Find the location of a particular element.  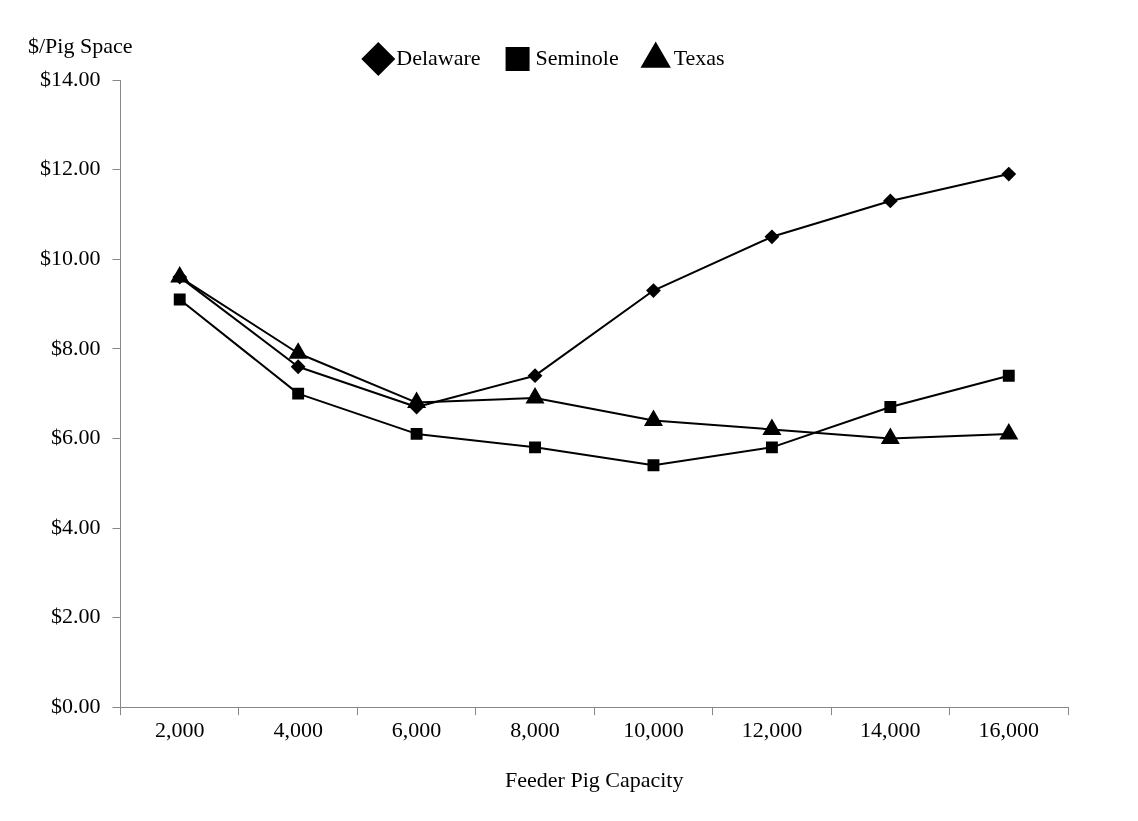

legend-label: Delaware is located at coordinates (438, 57).